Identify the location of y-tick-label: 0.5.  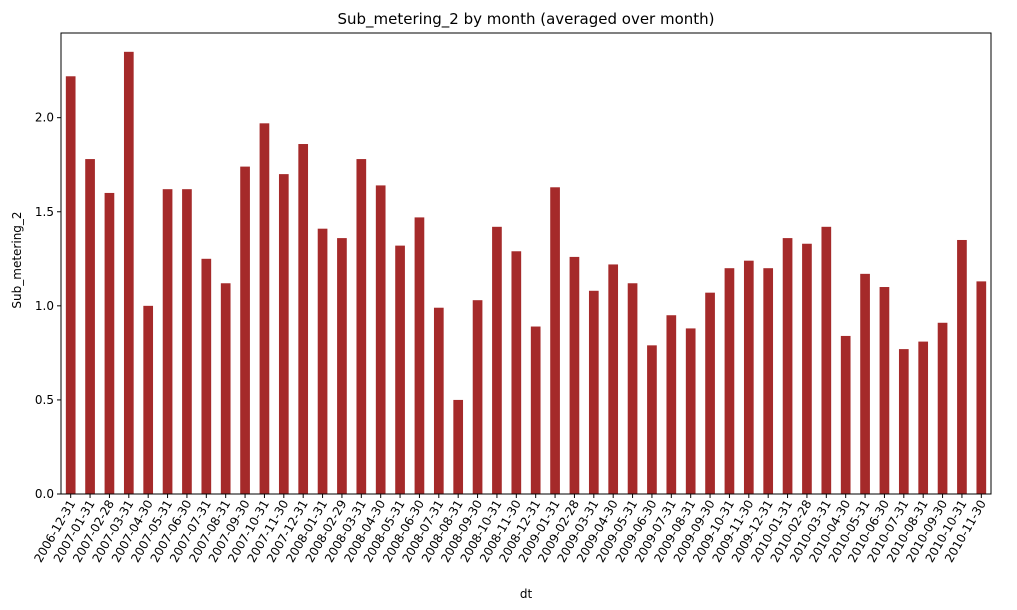
(44, 400).